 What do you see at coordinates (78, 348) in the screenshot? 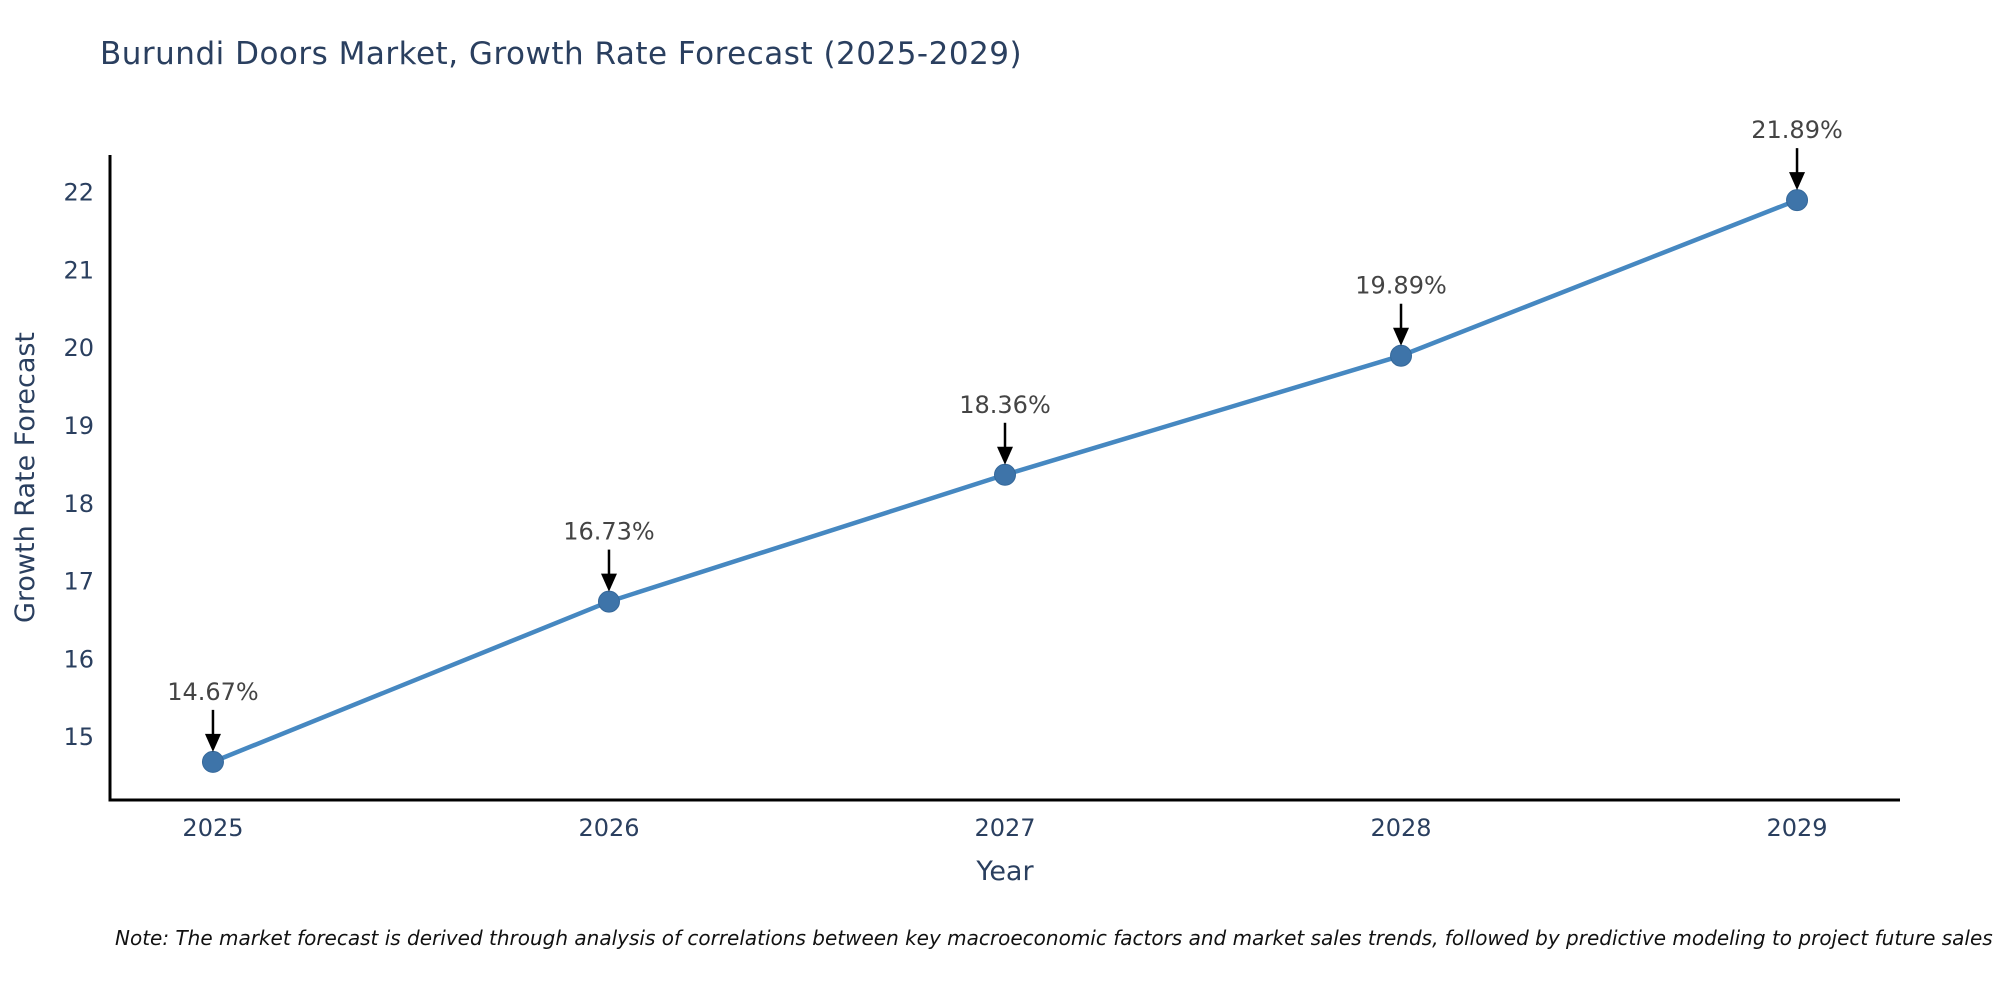
I see `y-tick-label: 20` at bounding box center [78, 348].